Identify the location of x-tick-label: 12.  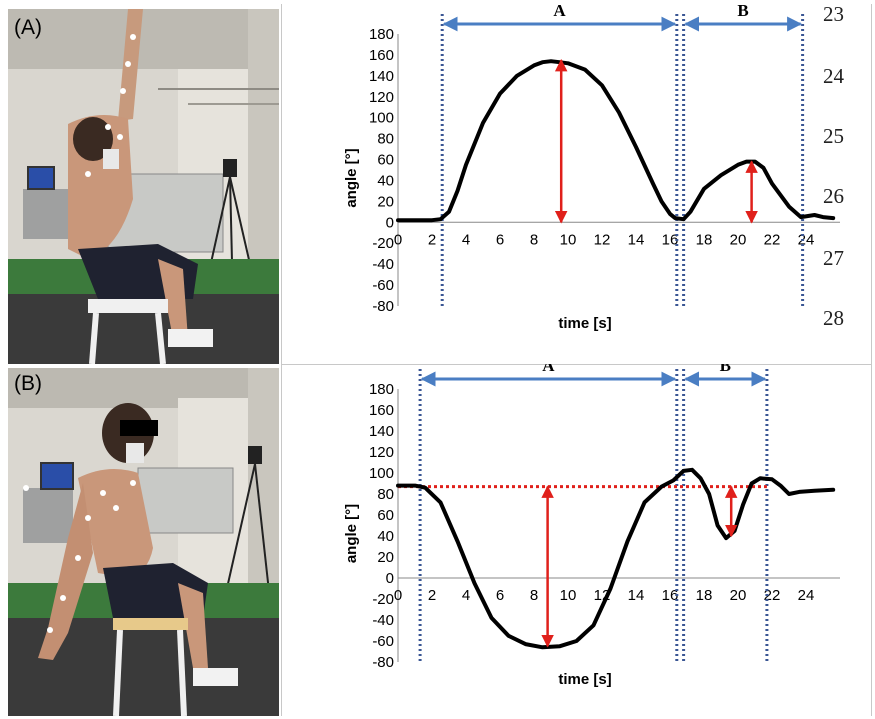
(602, 239).